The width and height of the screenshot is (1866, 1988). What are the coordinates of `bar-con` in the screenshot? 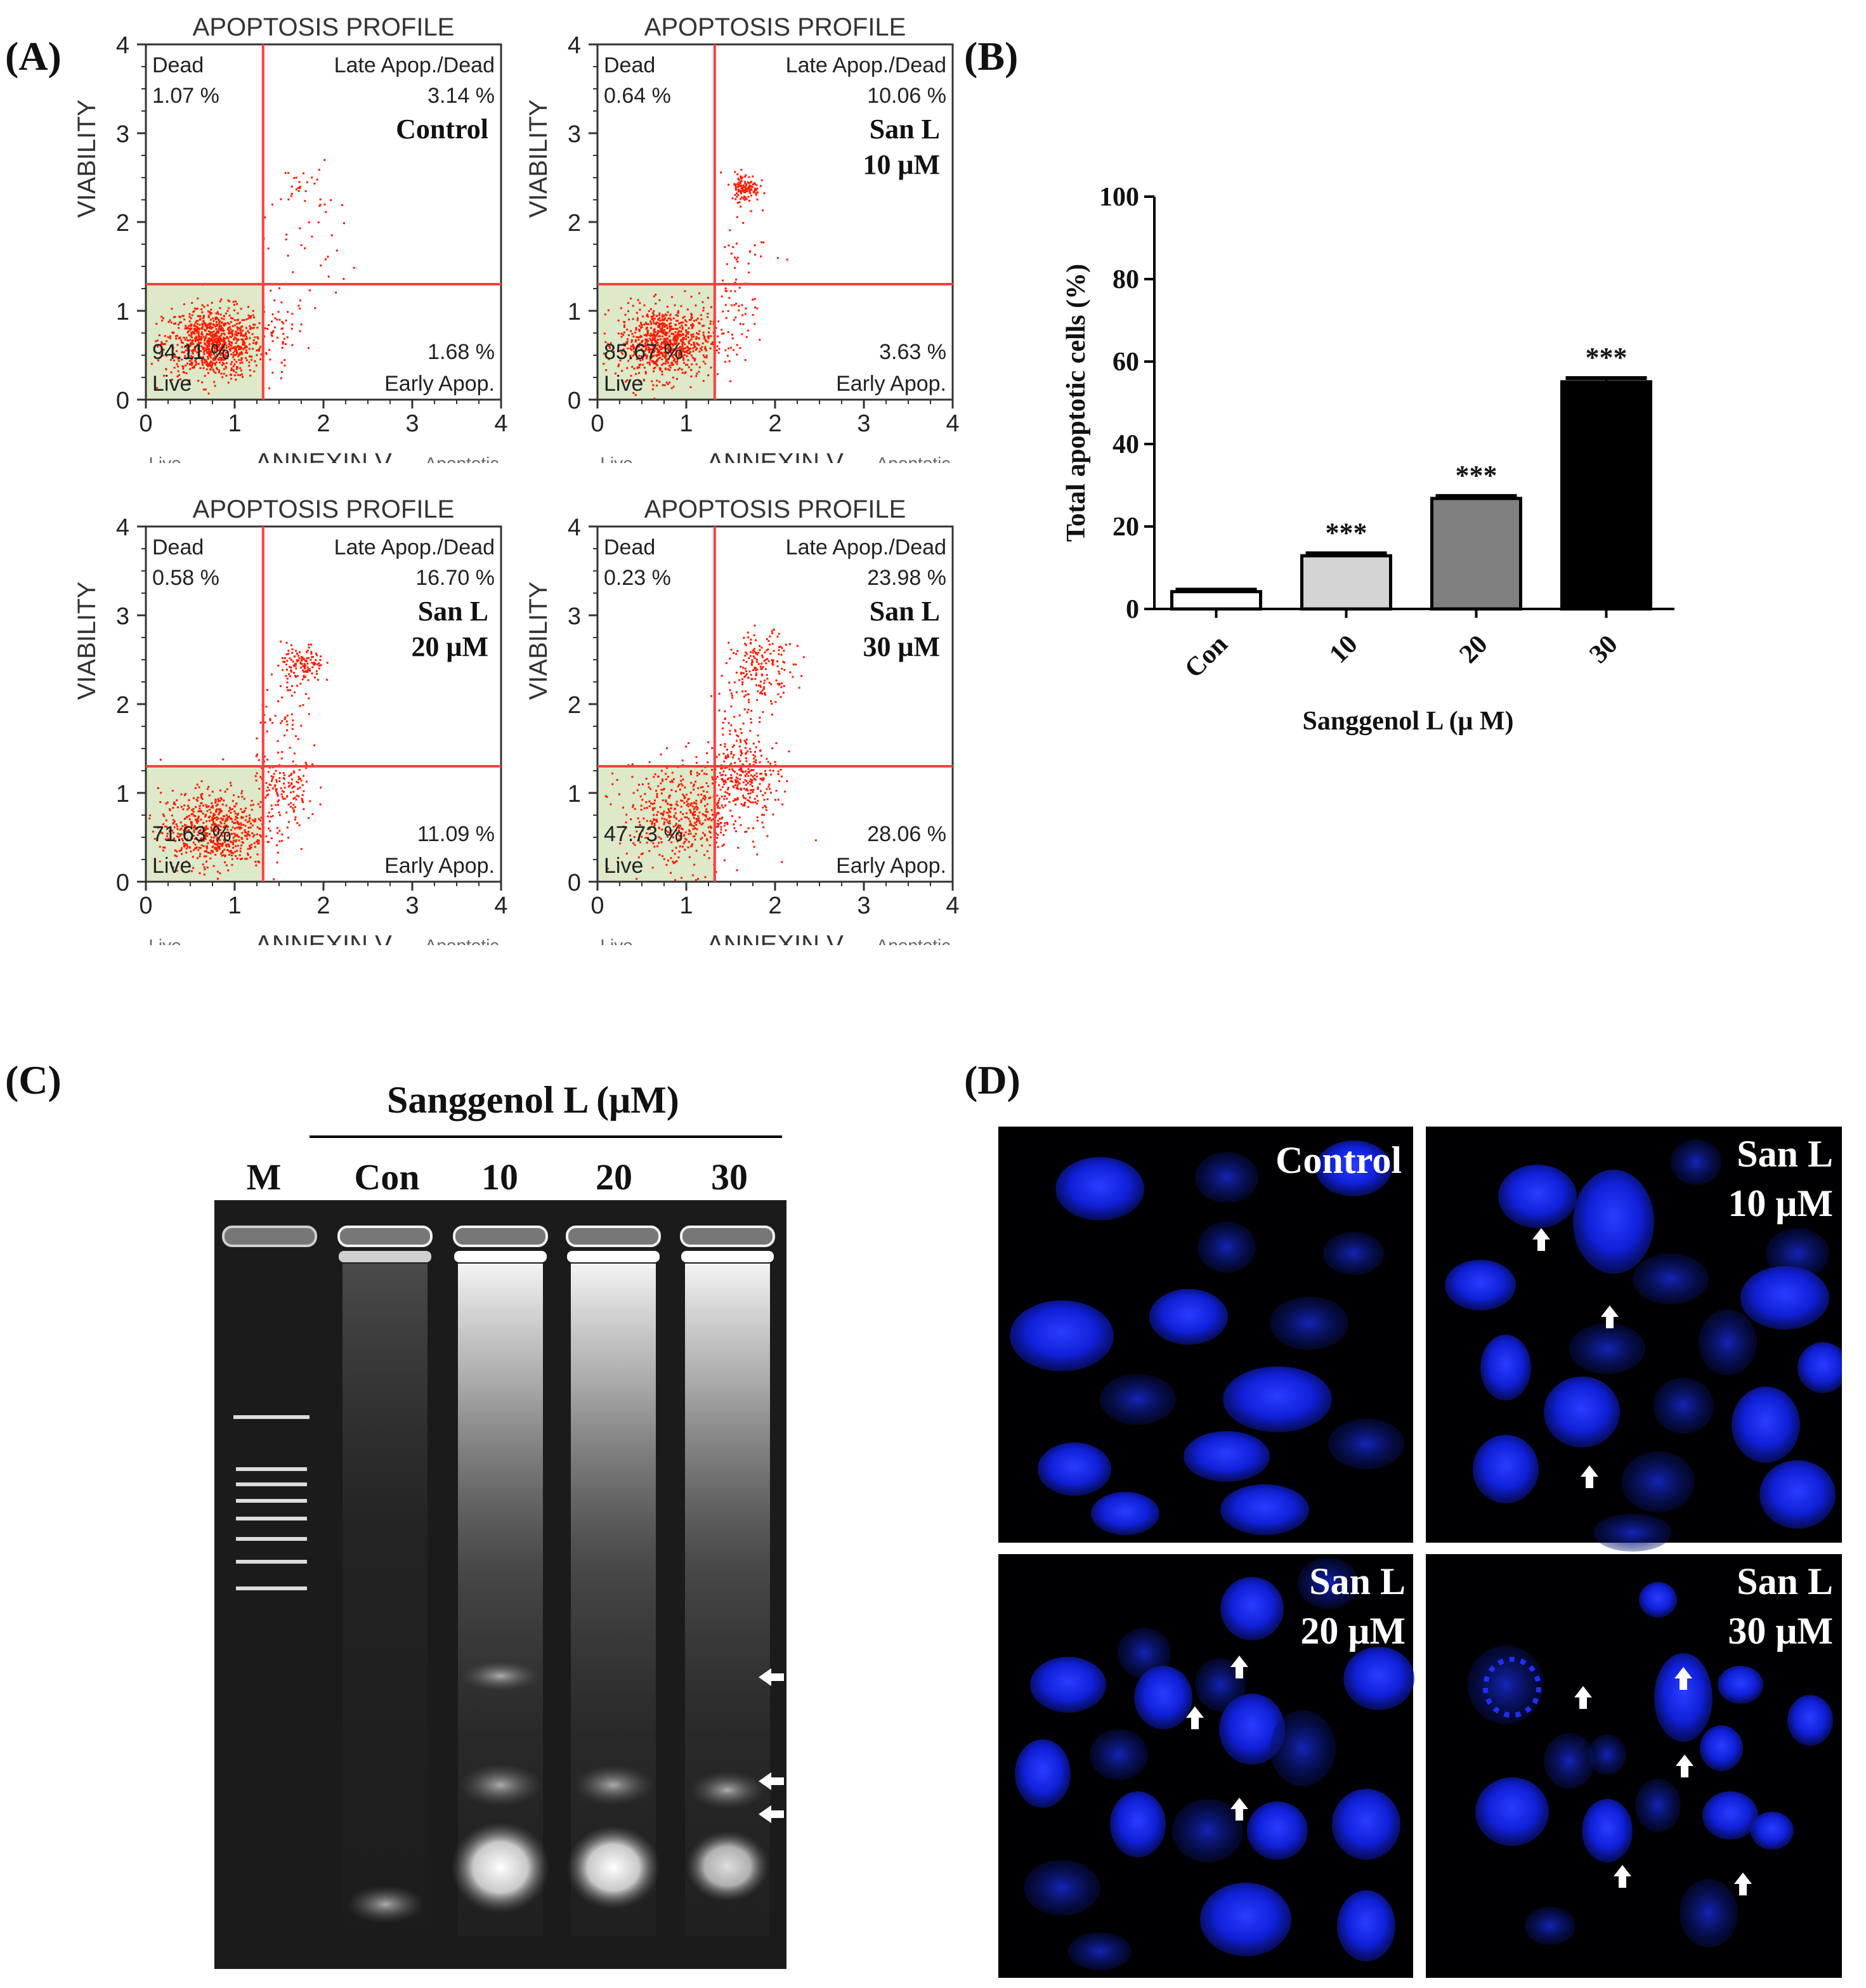 It's located at (1216, 600).